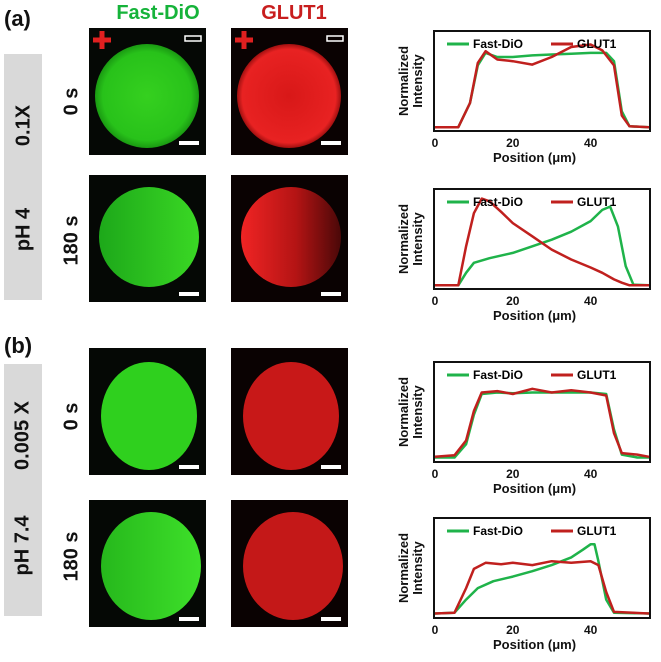  I want to click on time-label-a-180: 180 s, so click(71, 240).